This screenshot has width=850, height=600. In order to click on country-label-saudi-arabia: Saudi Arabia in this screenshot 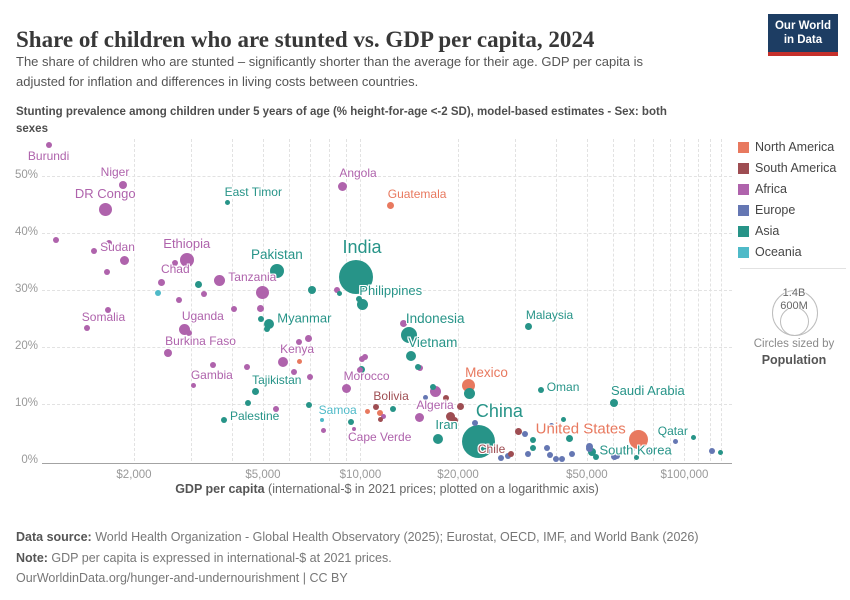, I will do `click(647, 390)`.